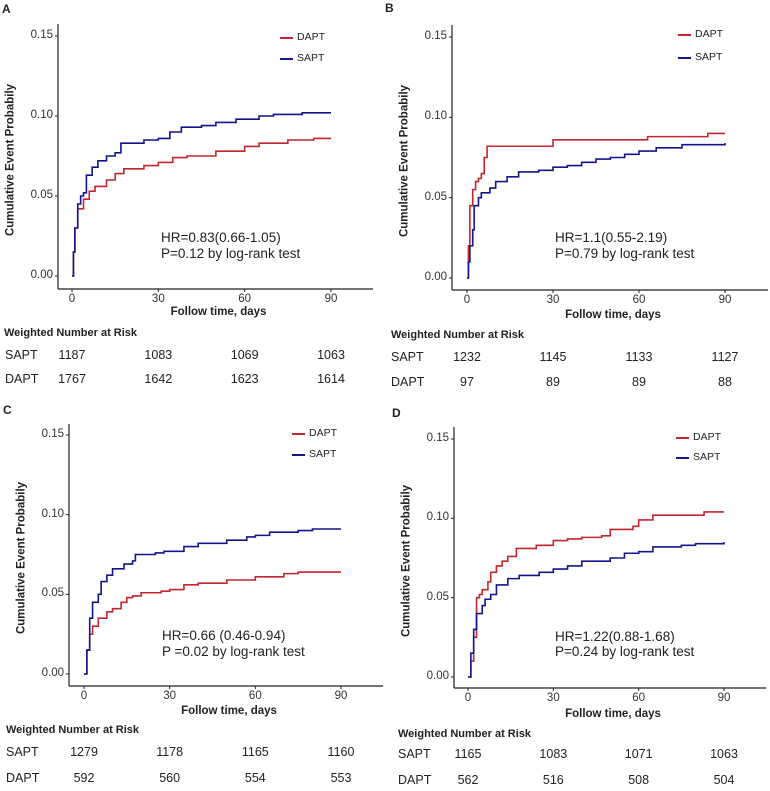 The image size is (770, 791). What do you see at coordinates (725, 382) in the screenshot?
I see `risk-value: 88` at bounding box center [725, 382].